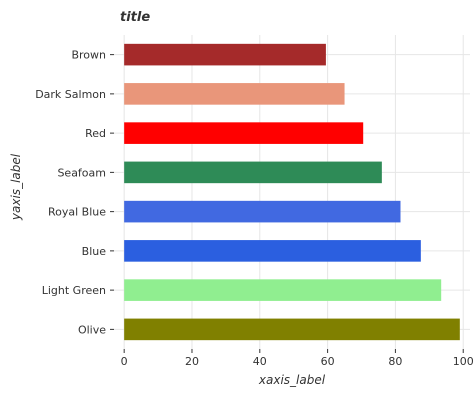 The height and width of the screenshot is (400, 474). I want to click on x-tick-label-100: 100, so click(463, 361).